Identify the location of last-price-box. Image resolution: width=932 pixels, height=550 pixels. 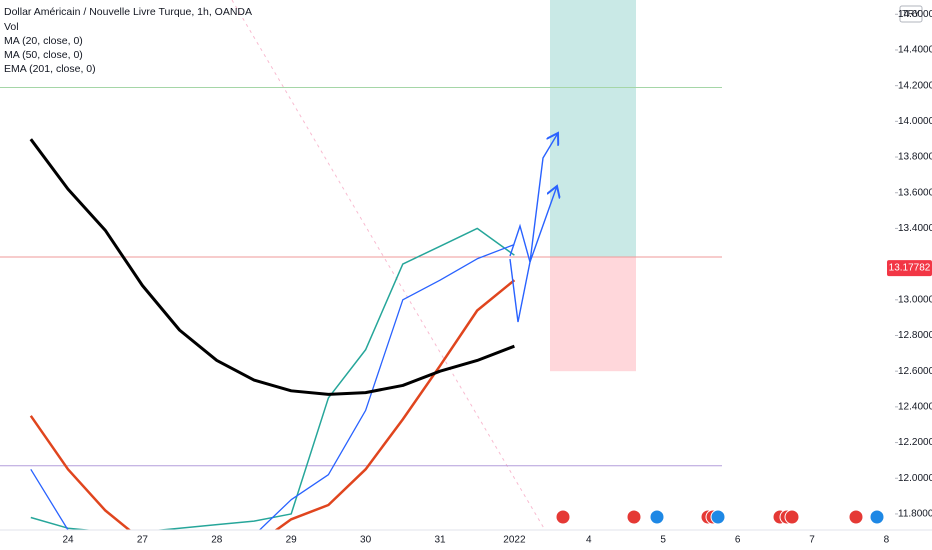
(909, 268).